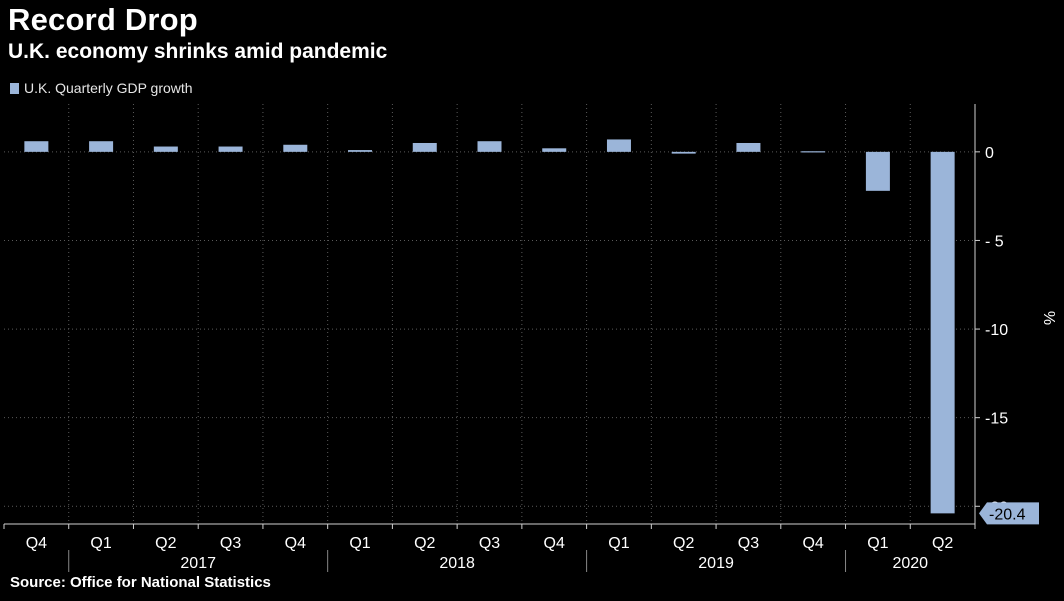  What do you see at coordinates (198, 51) in the screenshot?
I see `chart-subtitle: U.K. economy shrinks amid pandemic` at bounding box center [198, 51].